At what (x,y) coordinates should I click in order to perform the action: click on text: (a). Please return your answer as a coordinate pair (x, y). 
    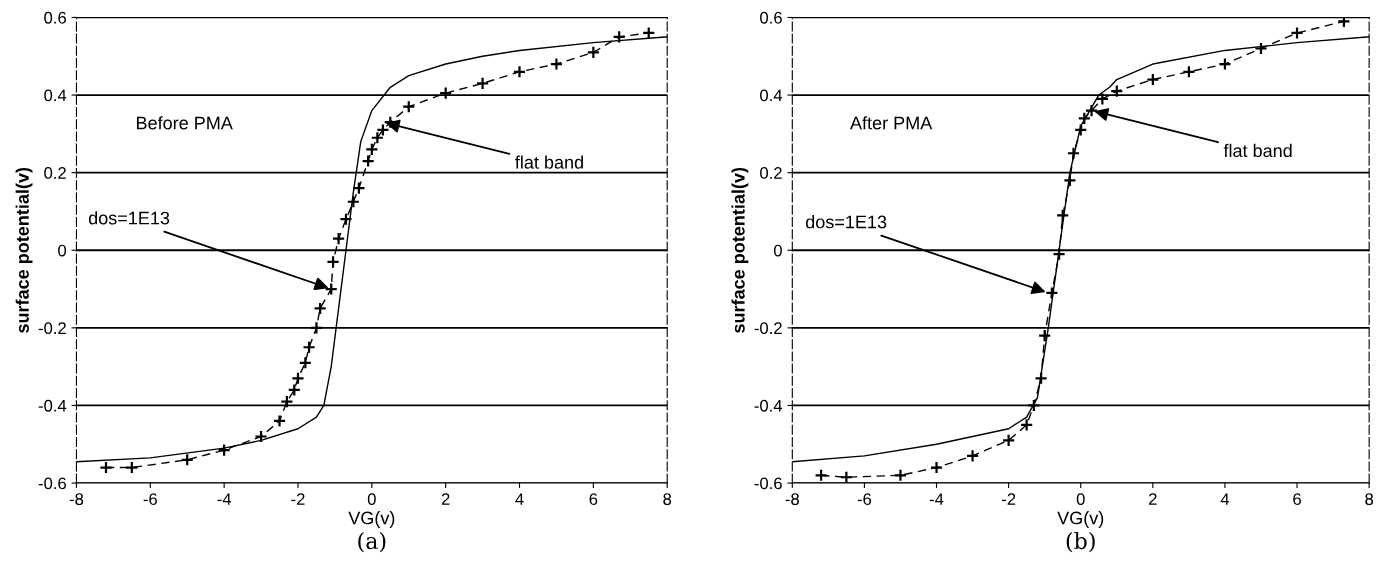
    Looking at the image, I should click on (372, 542).